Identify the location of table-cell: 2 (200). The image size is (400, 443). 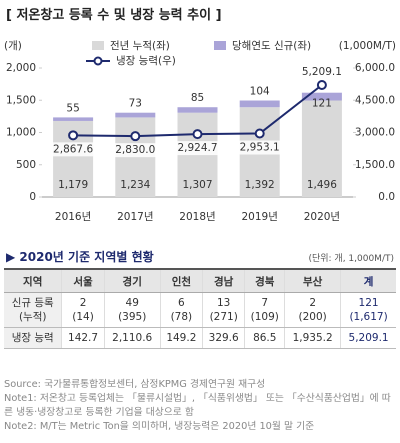
(312, 310).